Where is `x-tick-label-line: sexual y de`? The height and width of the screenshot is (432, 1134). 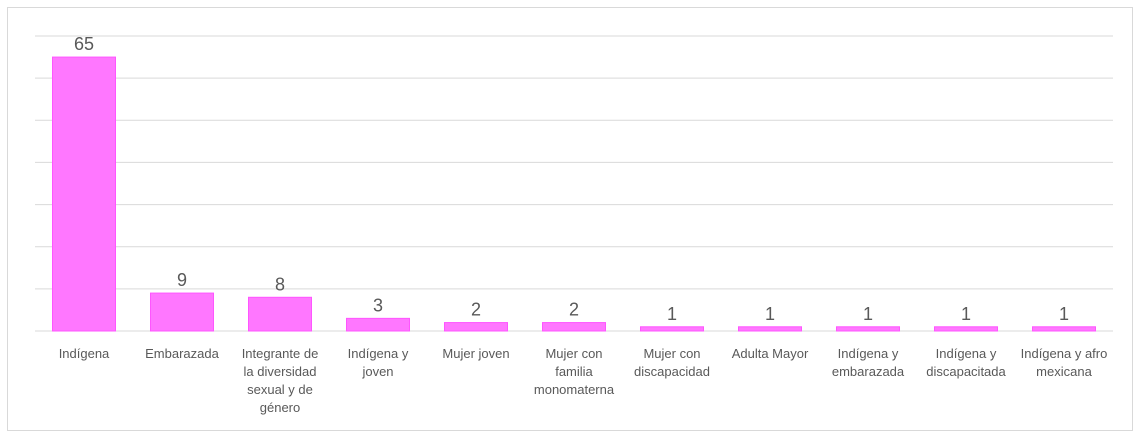 x-tick-label-line: sexual y de is located at coordinates (280, 389).